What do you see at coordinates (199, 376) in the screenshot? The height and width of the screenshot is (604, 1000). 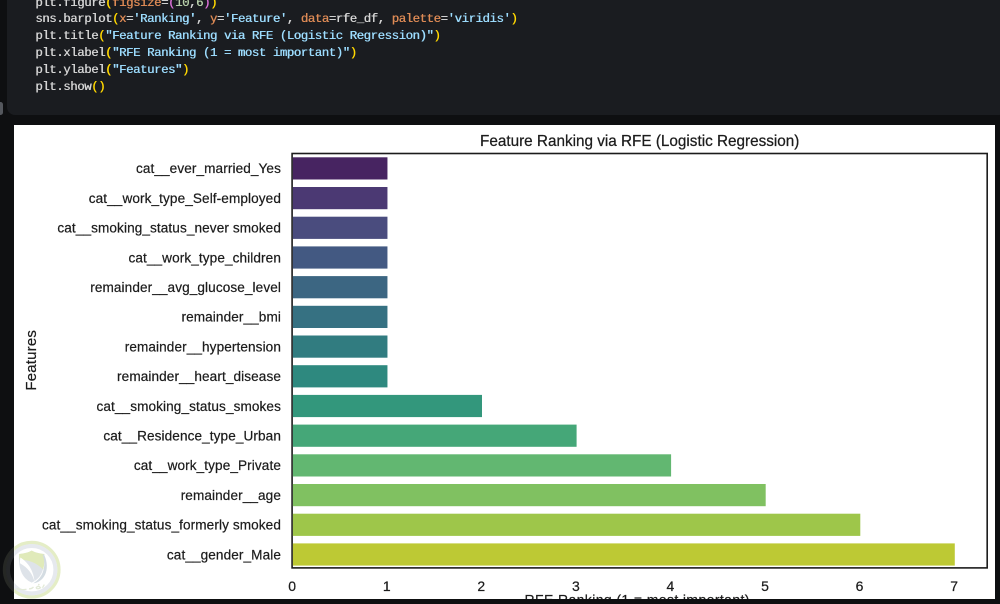 I see `svg-text: remainder__heart_disease` at bounding box center [199, 376].